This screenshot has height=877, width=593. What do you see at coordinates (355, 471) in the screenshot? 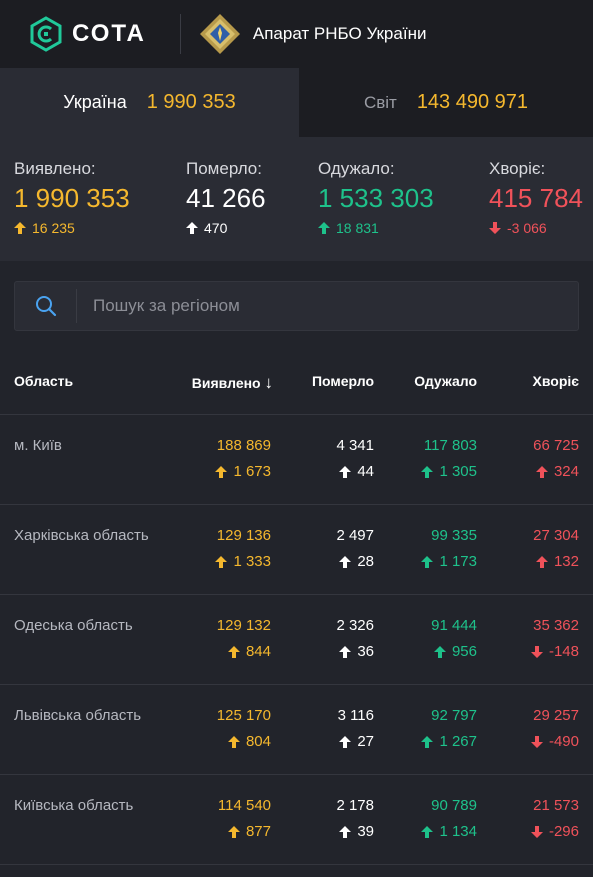
I see `row-died-delta: 44` at bounding box center [355, 471].